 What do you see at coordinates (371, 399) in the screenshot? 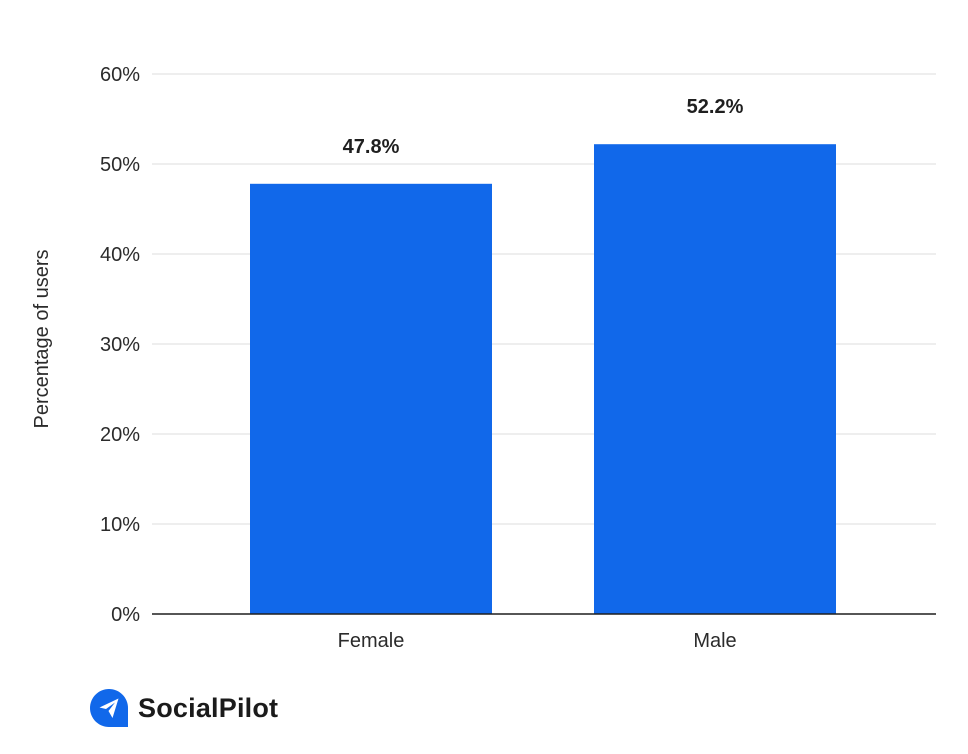
I see `bar-female` at bounding box center [371, 399].